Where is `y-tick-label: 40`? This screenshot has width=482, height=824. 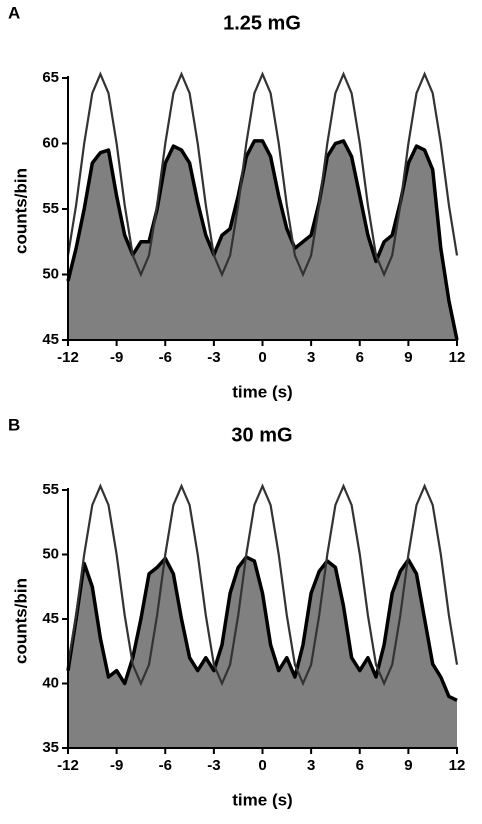
y-tick-label: 40 is located at coordinates (50, 682).